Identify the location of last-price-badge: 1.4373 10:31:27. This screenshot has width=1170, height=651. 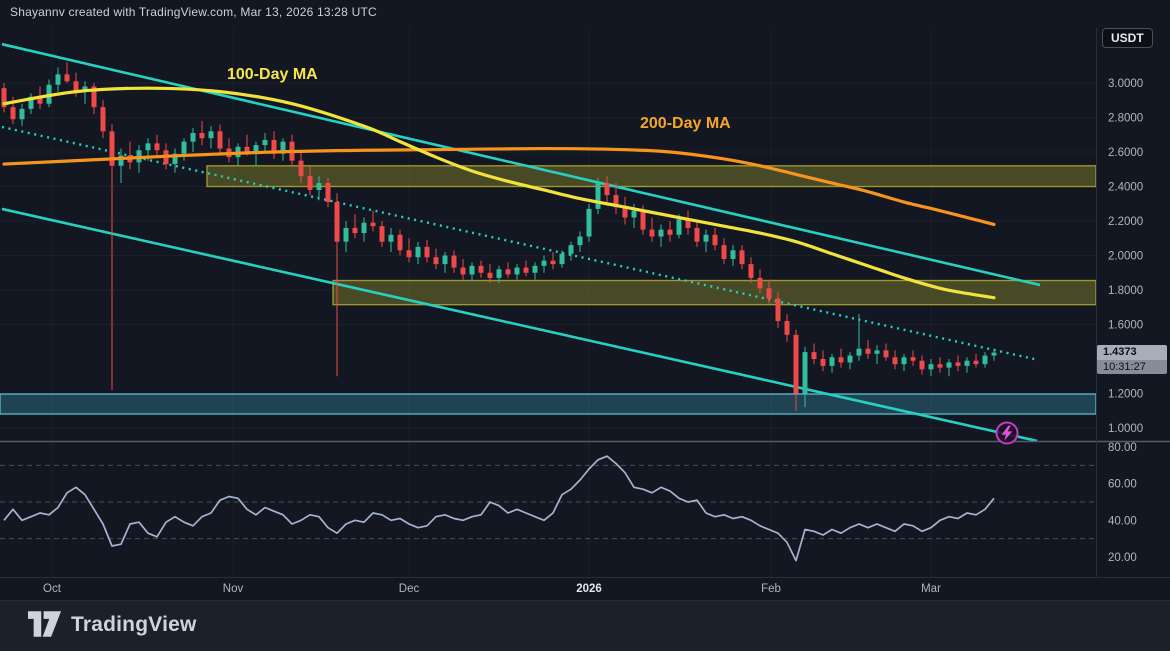
(1132, 359).